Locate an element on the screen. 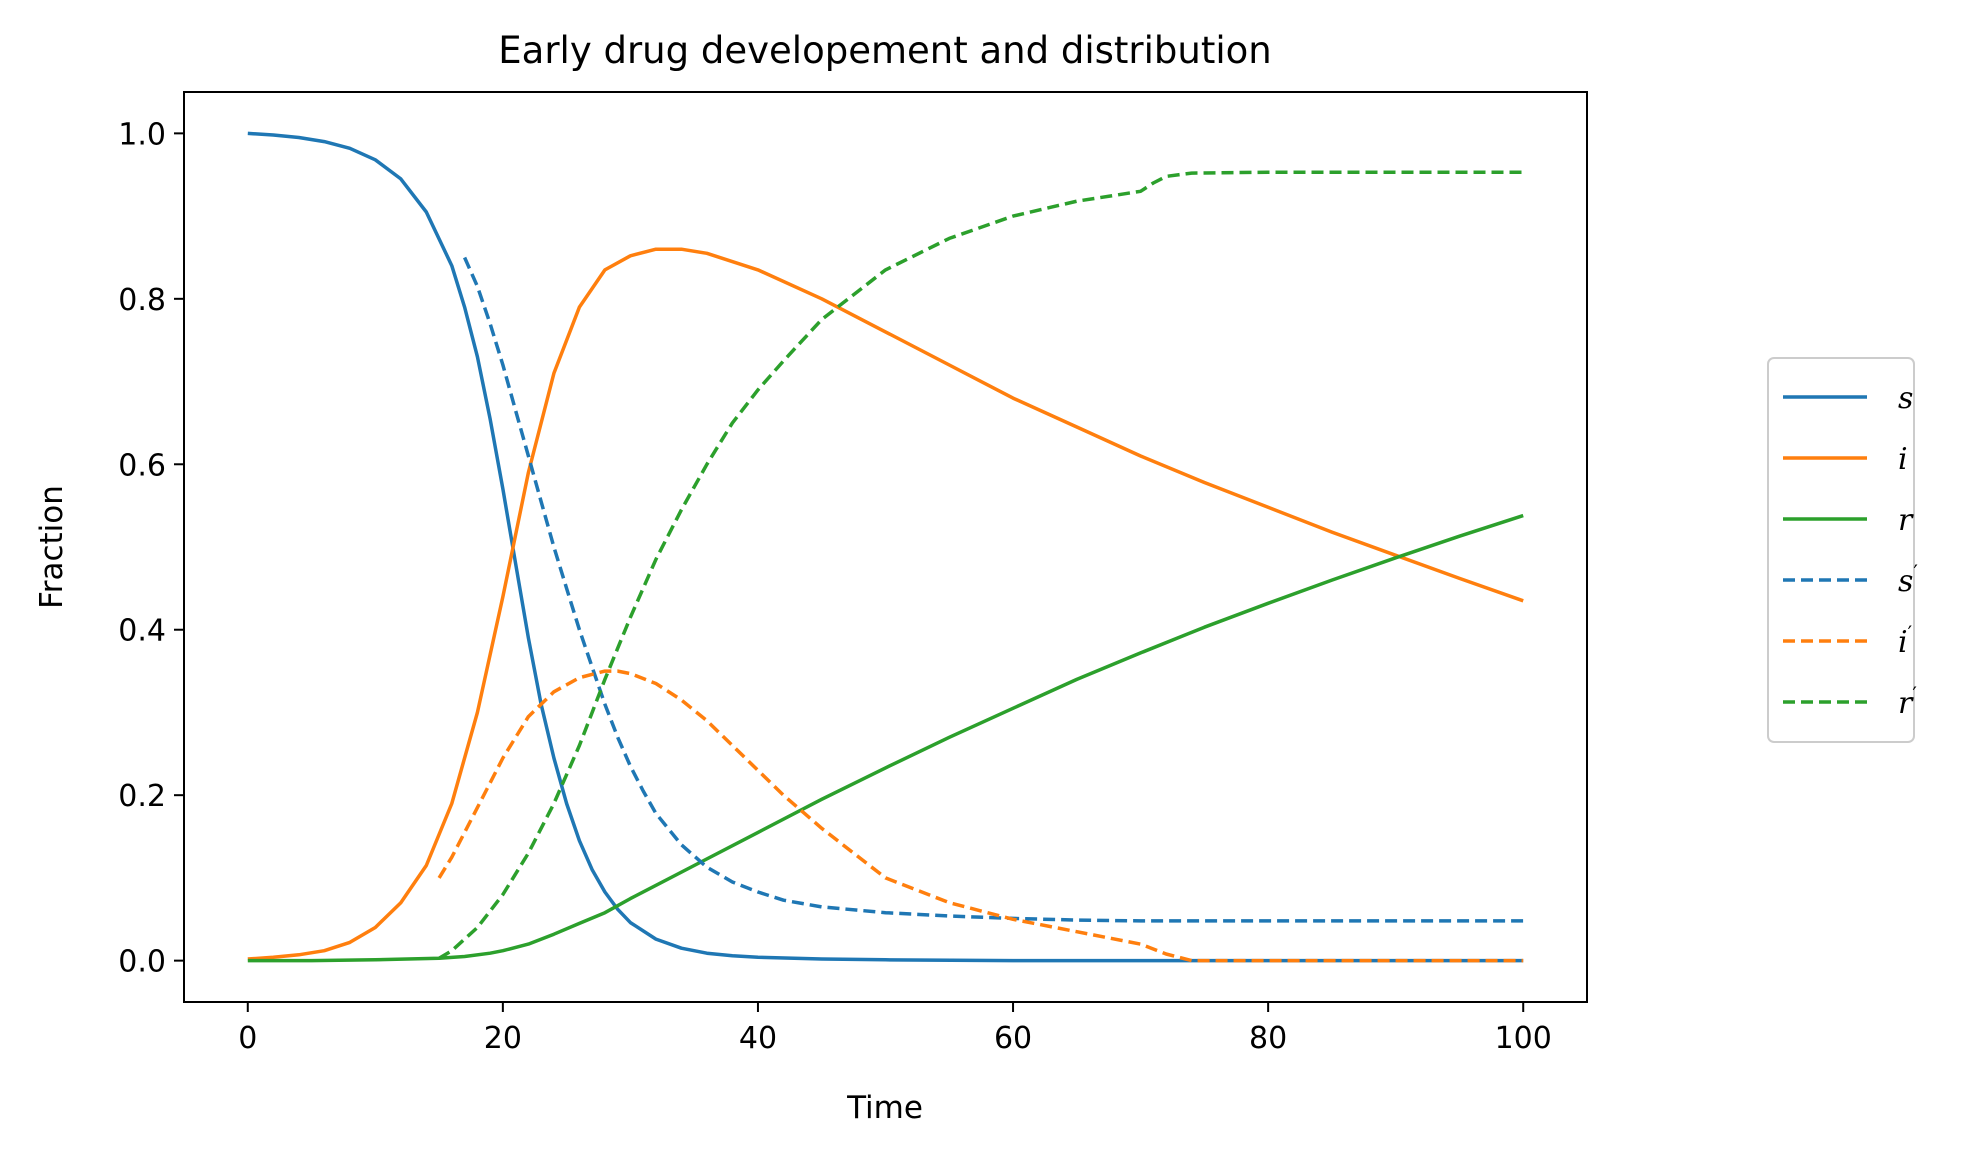  x-tick-label: 80 is located at coordinates (1268, 1038).